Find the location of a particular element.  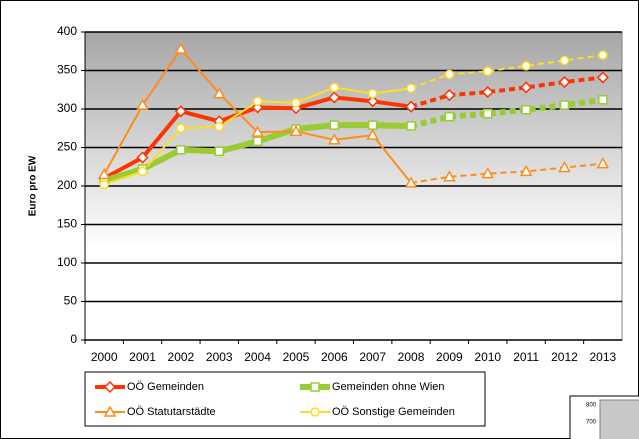

x-tick-label: 2003 is located at coordinates (219, 357).